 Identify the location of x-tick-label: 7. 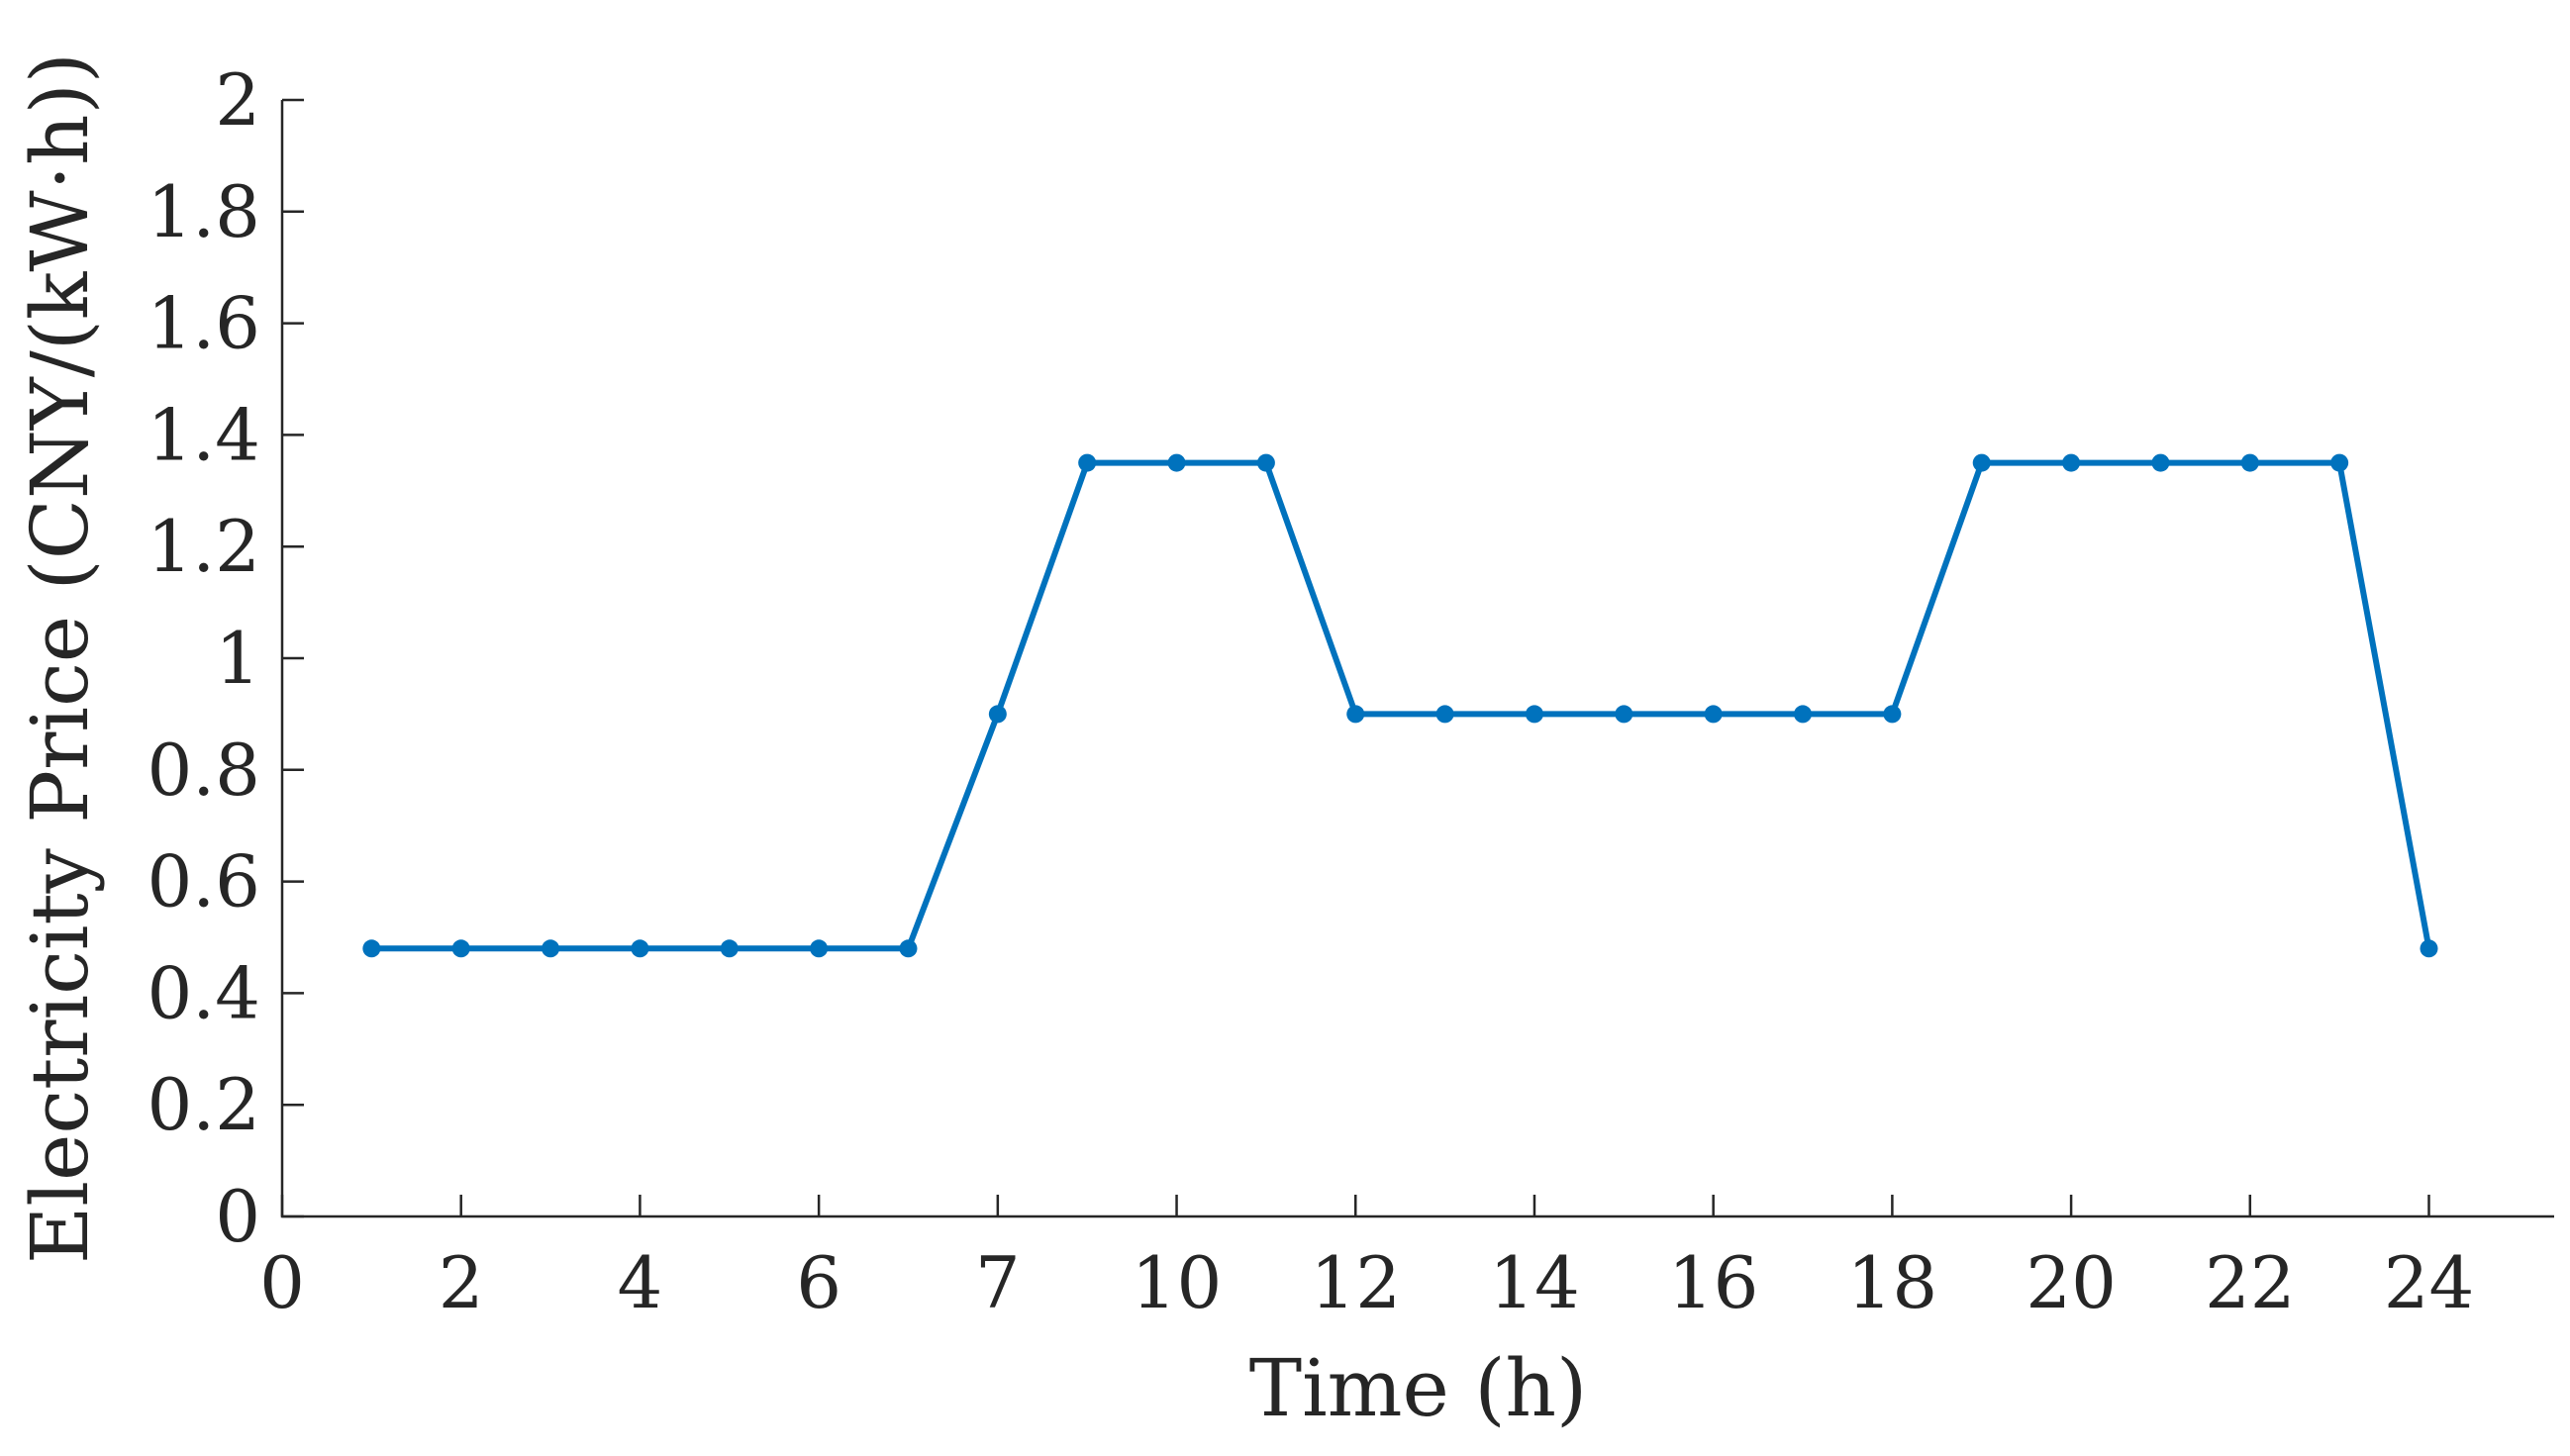
(998, 1282).